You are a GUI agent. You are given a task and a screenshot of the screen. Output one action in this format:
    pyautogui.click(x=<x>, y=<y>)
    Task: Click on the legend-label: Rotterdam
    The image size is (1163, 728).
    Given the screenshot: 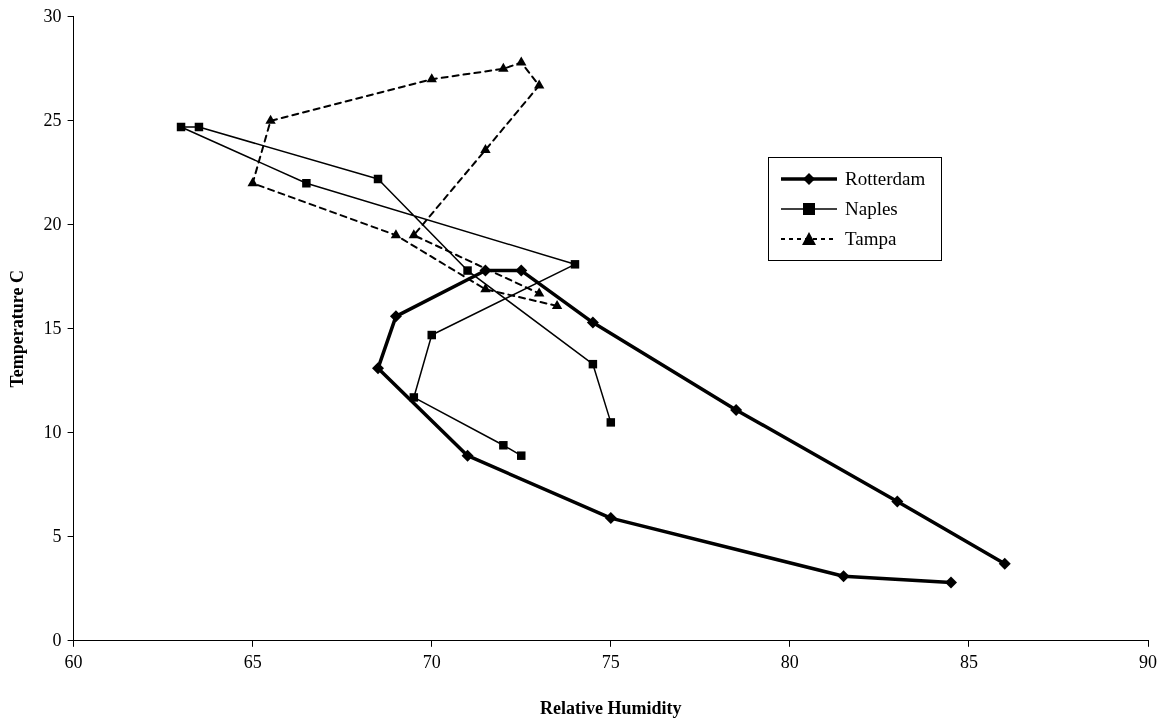 What is the action you would take?
    pyautogui.click(x=885, y=178)
    